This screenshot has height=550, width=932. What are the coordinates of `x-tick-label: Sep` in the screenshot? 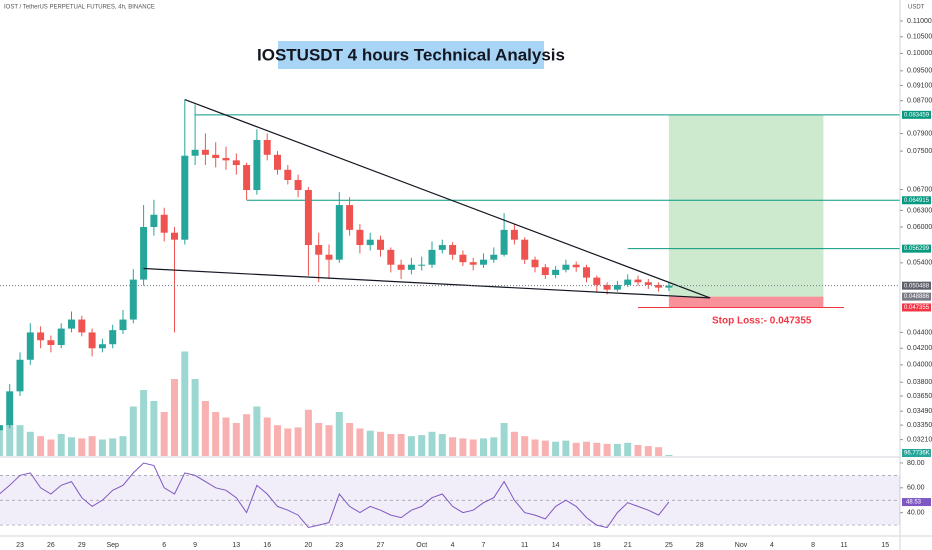 It's located at (112, 545).